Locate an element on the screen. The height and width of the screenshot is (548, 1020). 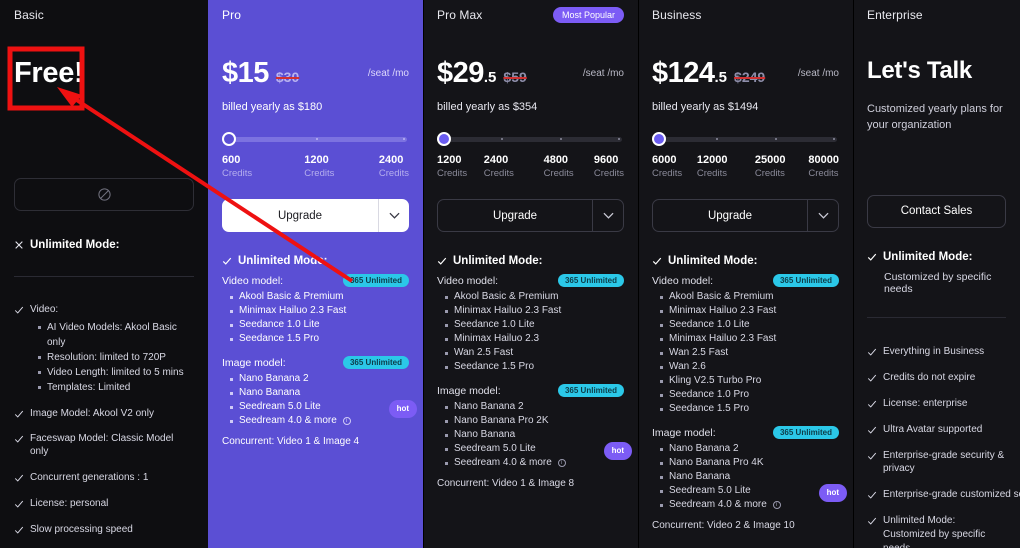
badge-most-popular: Most Popular is located at coordinates (588, 15).